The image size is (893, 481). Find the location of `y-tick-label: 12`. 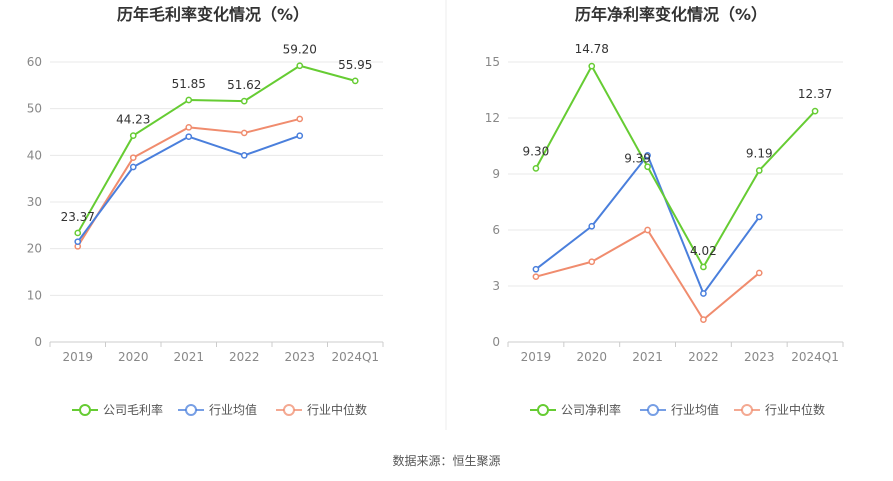

y-tick-label: 12 is located at coordinates (492, 118).